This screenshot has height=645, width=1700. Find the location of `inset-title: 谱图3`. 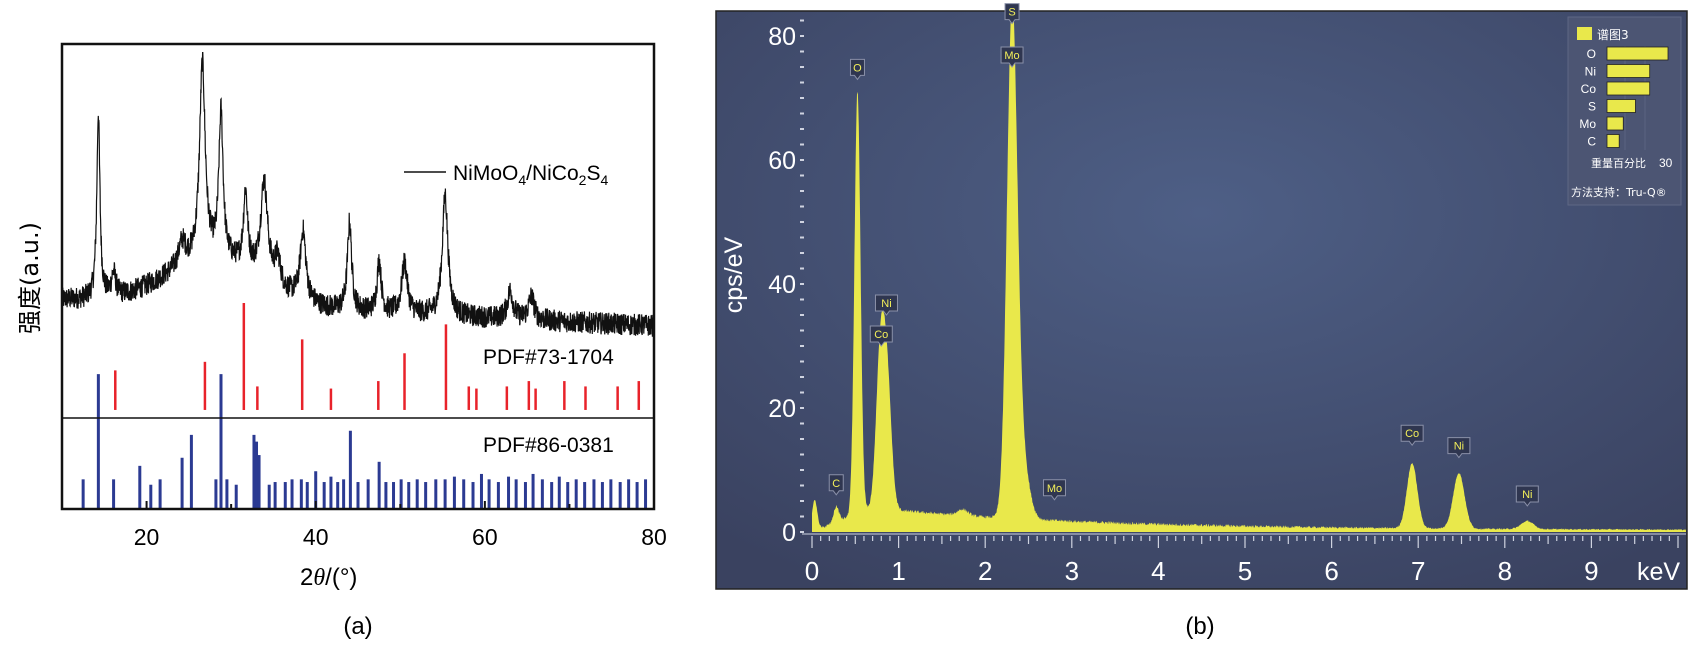

inset-title: 谱图3 is located at coordinates (1613, 35).